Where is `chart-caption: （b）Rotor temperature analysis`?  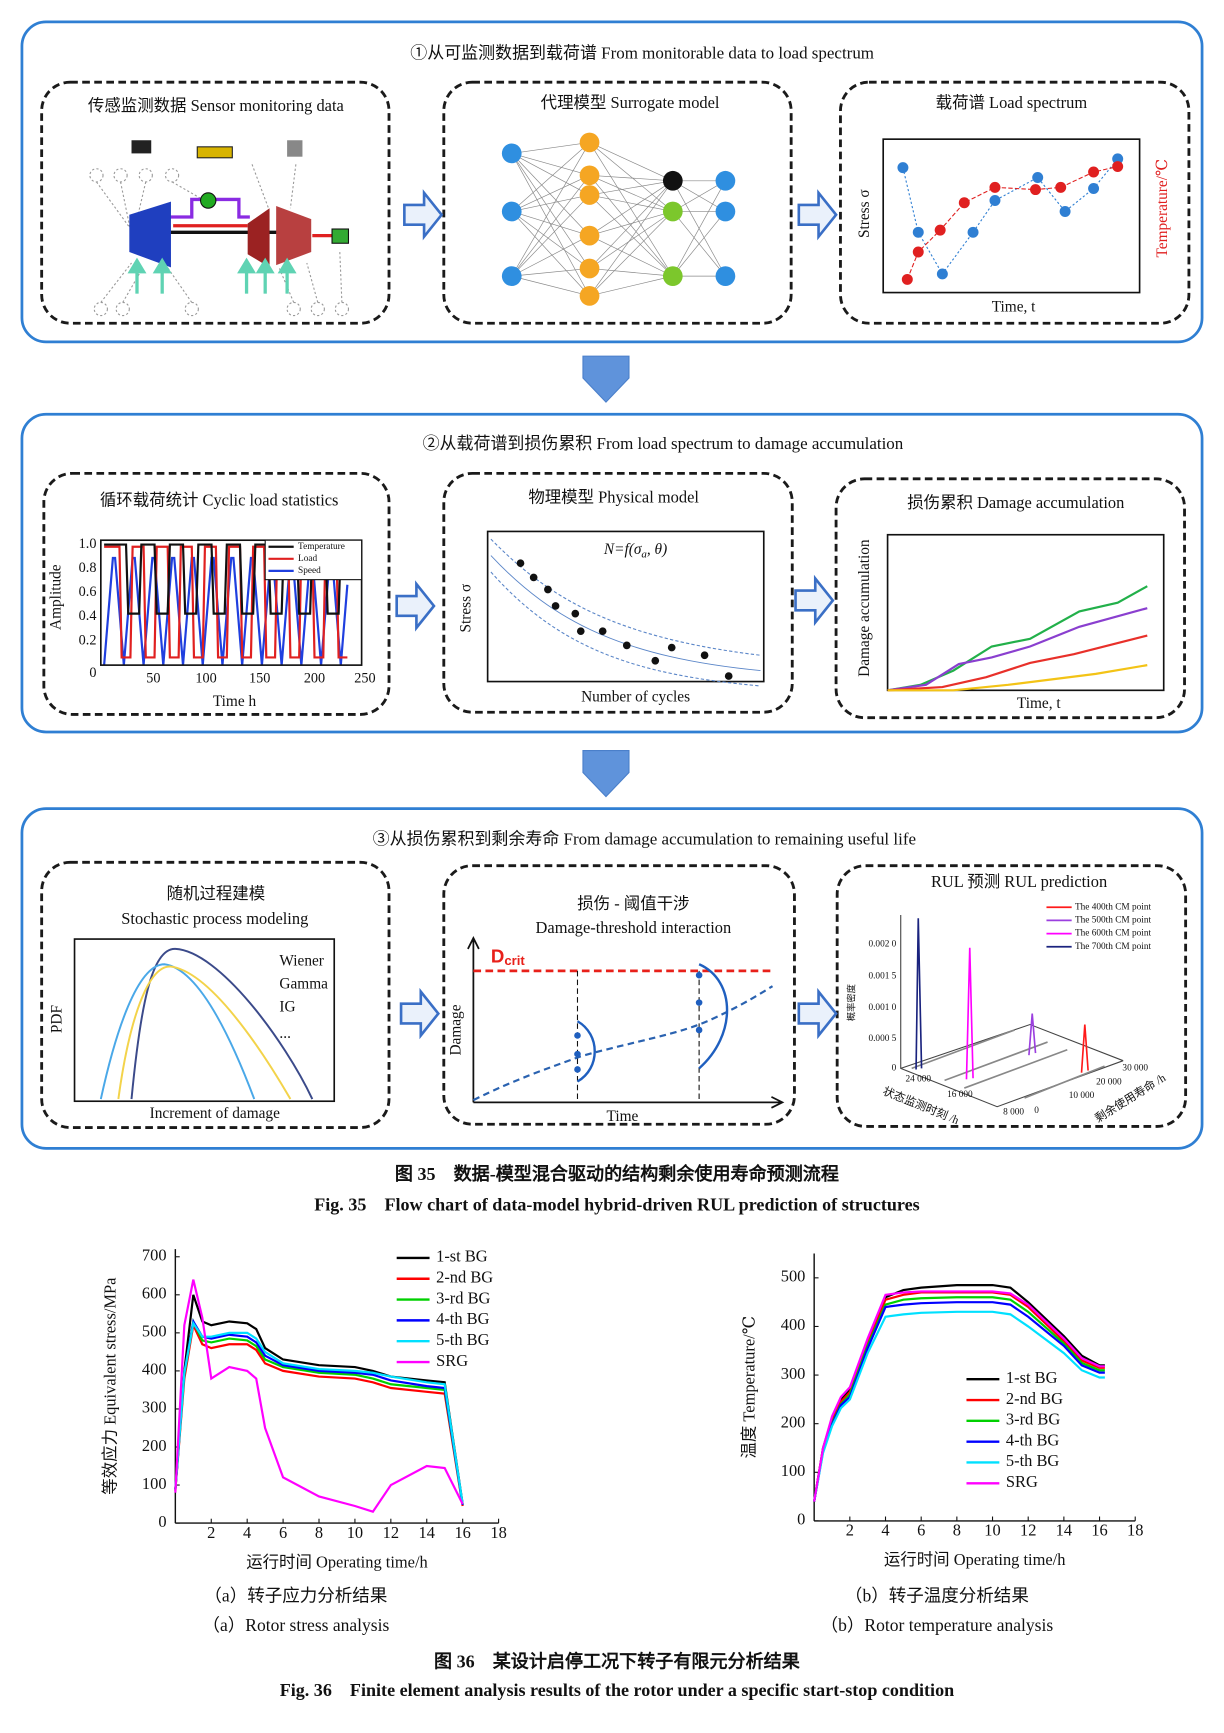
chart-caption: （b）Rotor temperature analysis is located at coordinates (937, 1625).